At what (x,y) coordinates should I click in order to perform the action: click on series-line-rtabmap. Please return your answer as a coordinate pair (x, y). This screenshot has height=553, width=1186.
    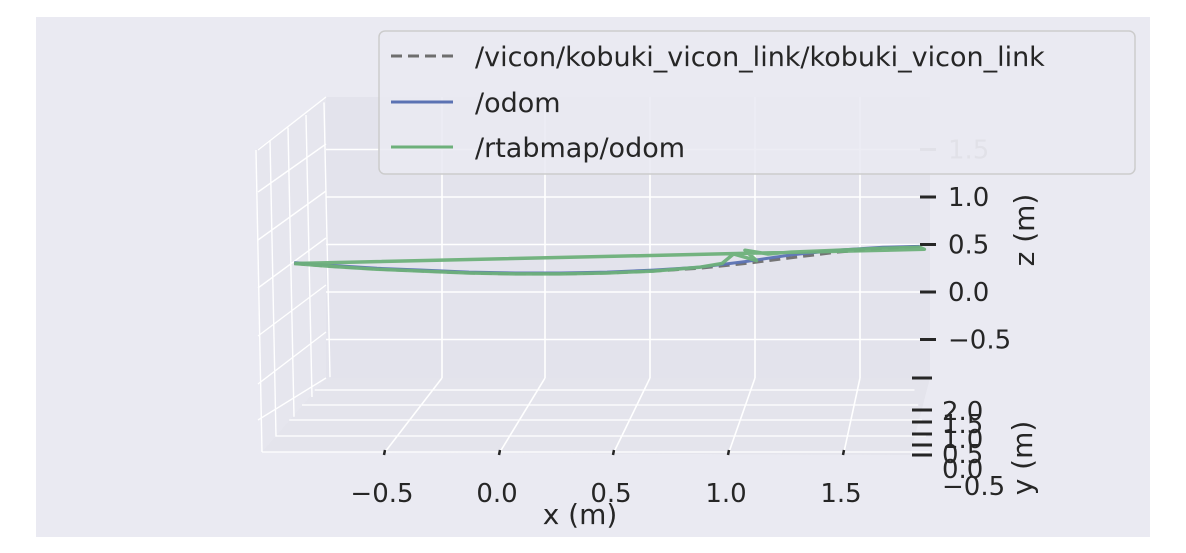
    Looking at the image, I should click on (610, 260).